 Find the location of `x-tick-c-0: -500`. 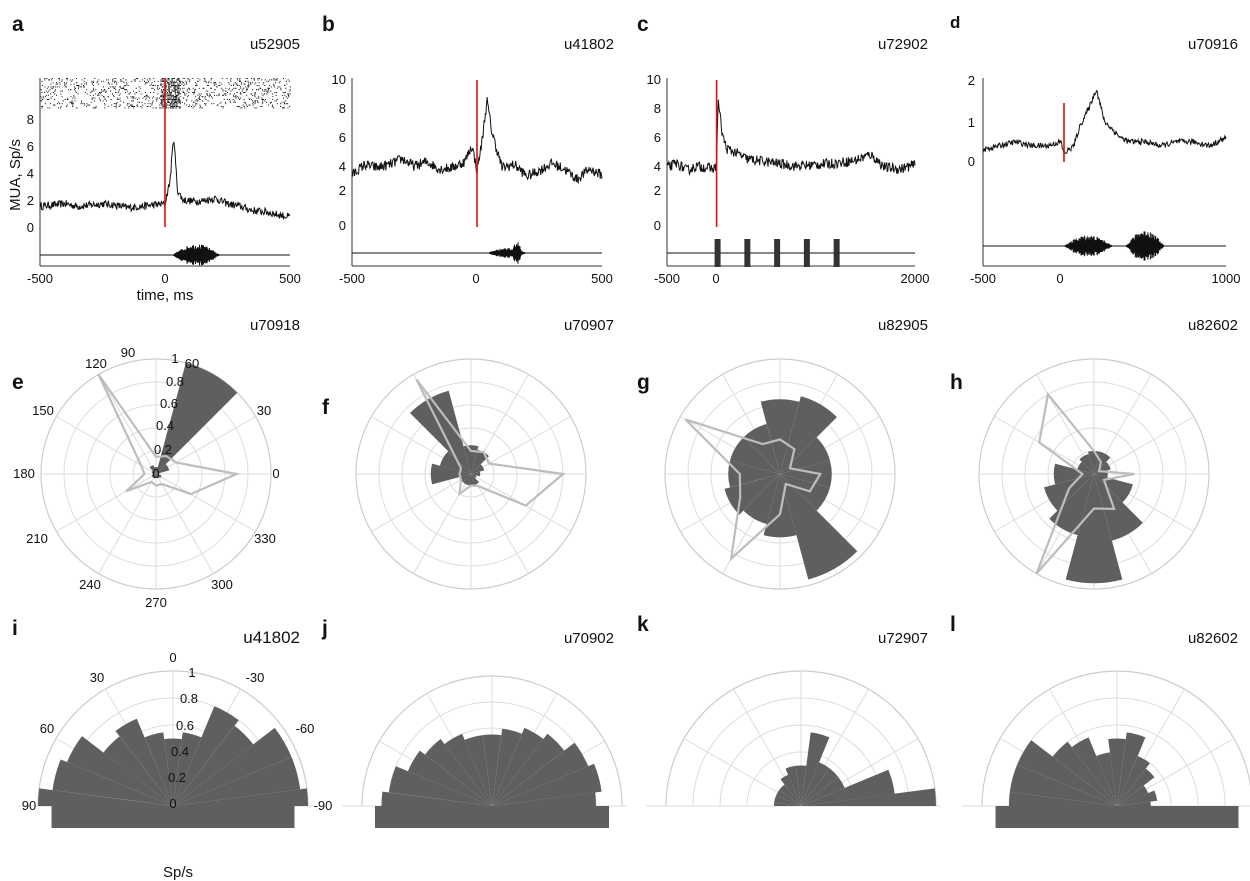

x-tick-c-0: -500 is located at coordinates (667, 278).